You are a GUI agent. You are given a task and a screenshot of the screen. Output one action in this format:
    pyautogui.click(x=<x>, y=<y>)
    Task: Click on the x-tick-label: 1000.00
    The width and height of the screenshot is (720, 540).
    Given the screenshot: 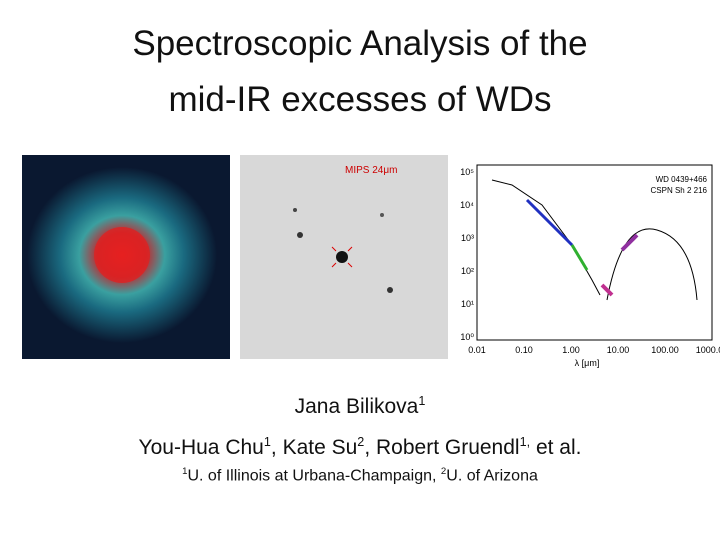 What is the action you would take?
    pyautogui.click(x=708, y=350)
    